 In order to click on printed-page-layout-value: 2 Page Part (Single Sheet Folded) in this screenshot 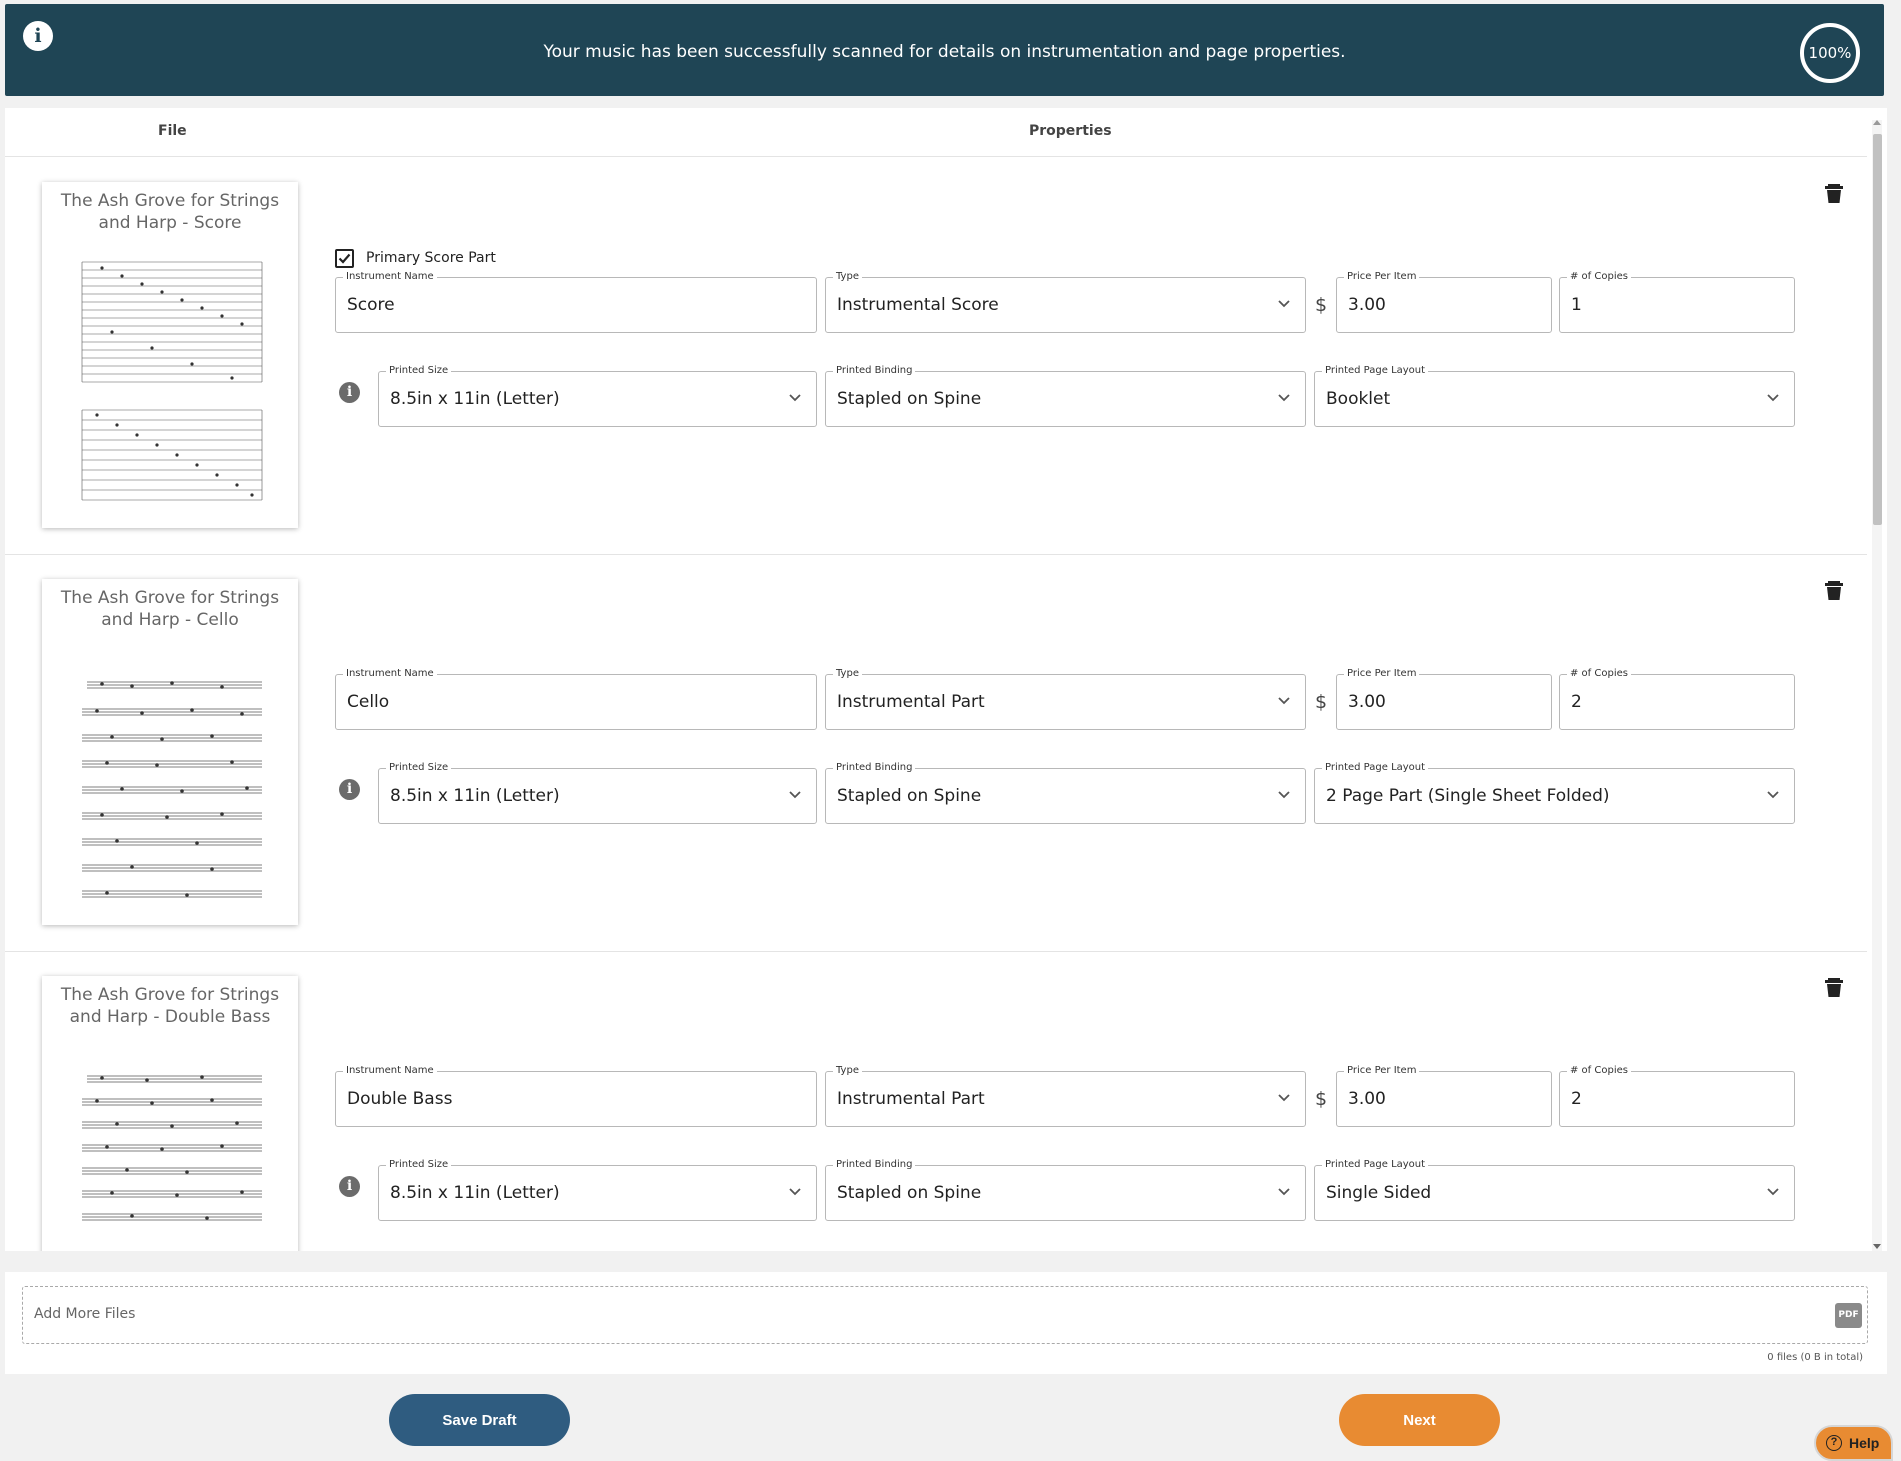, I will do `click(1468, 796)`.